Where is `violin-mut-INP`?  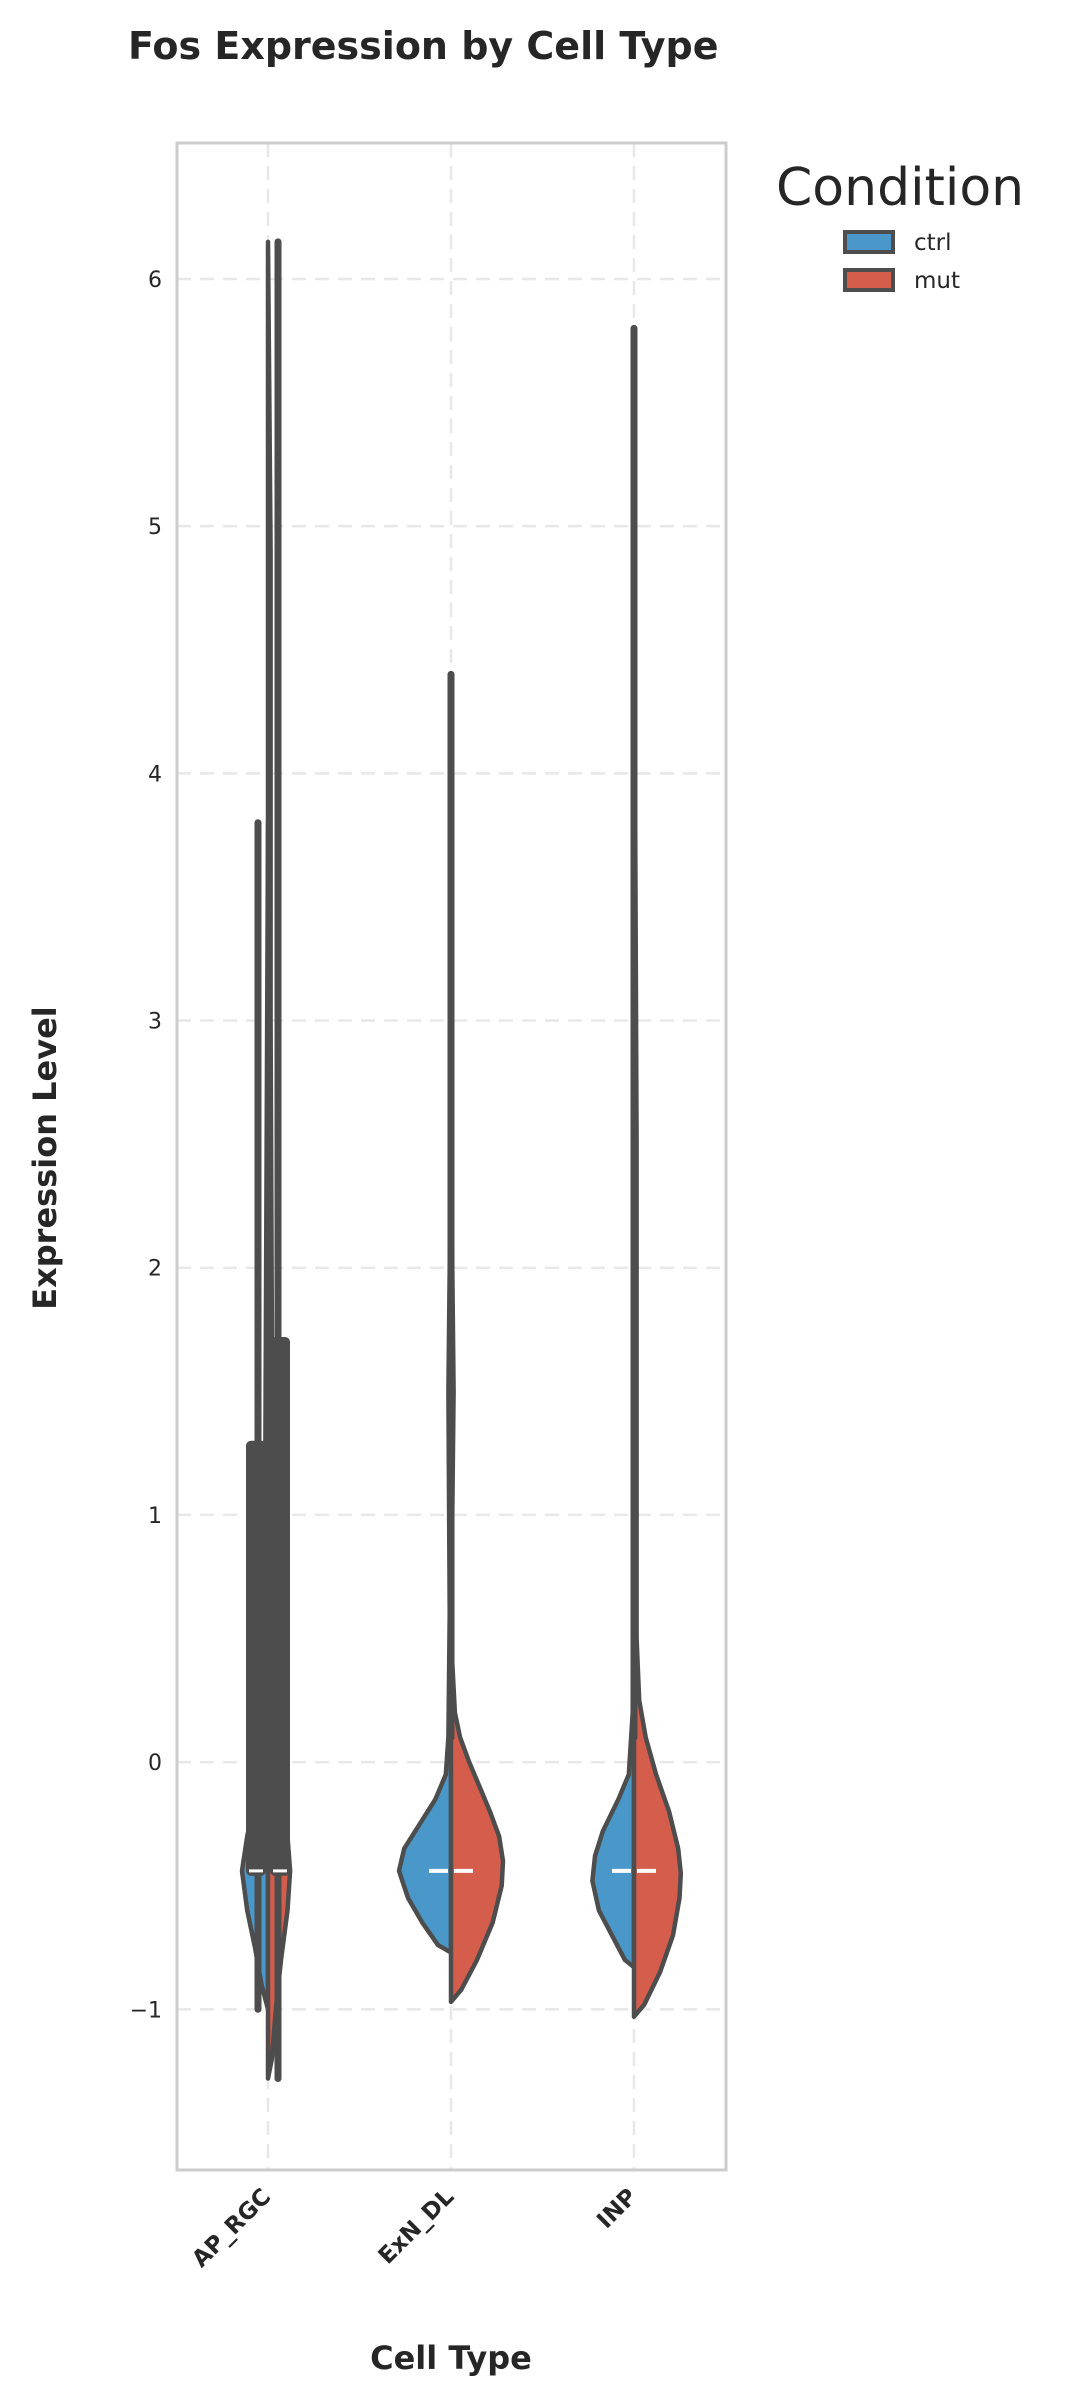
violin-mut-INP is located at coordinates (657, 1172).